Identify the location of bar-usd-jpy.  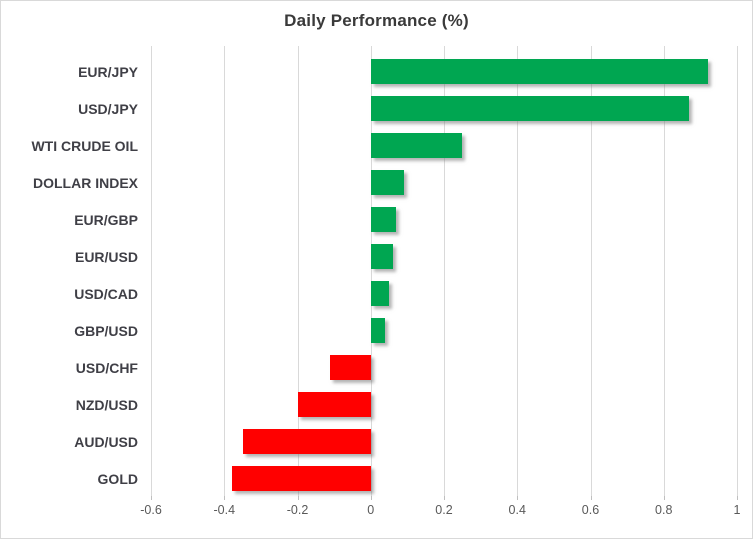
(530, 108).